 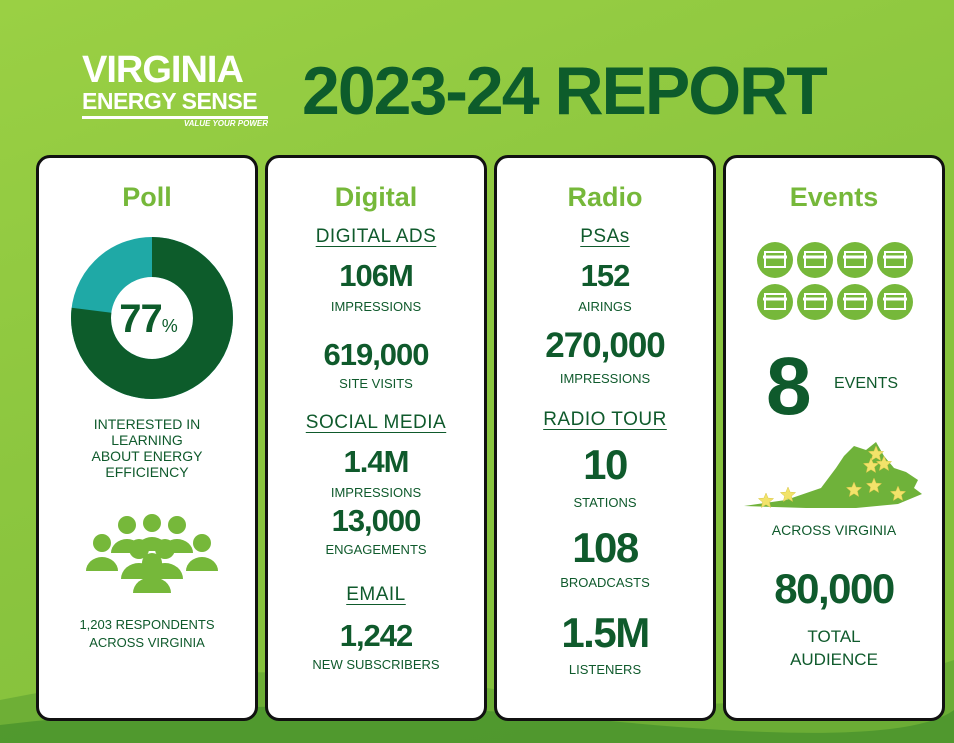 What do you see at coordinates (376, 635) in the screenshot?
I see `stat-value: 1,242` at bounding box center [376, 635].